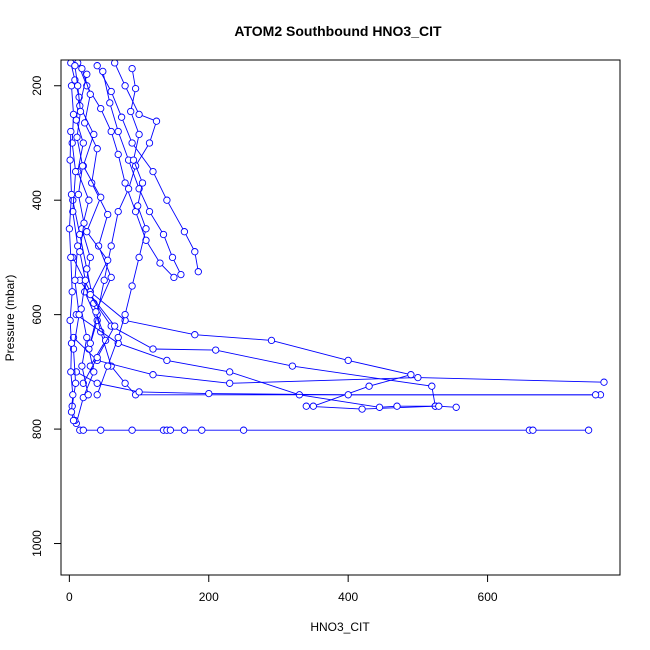  I want to click on x-tick-label: 0, so click(69, 597).